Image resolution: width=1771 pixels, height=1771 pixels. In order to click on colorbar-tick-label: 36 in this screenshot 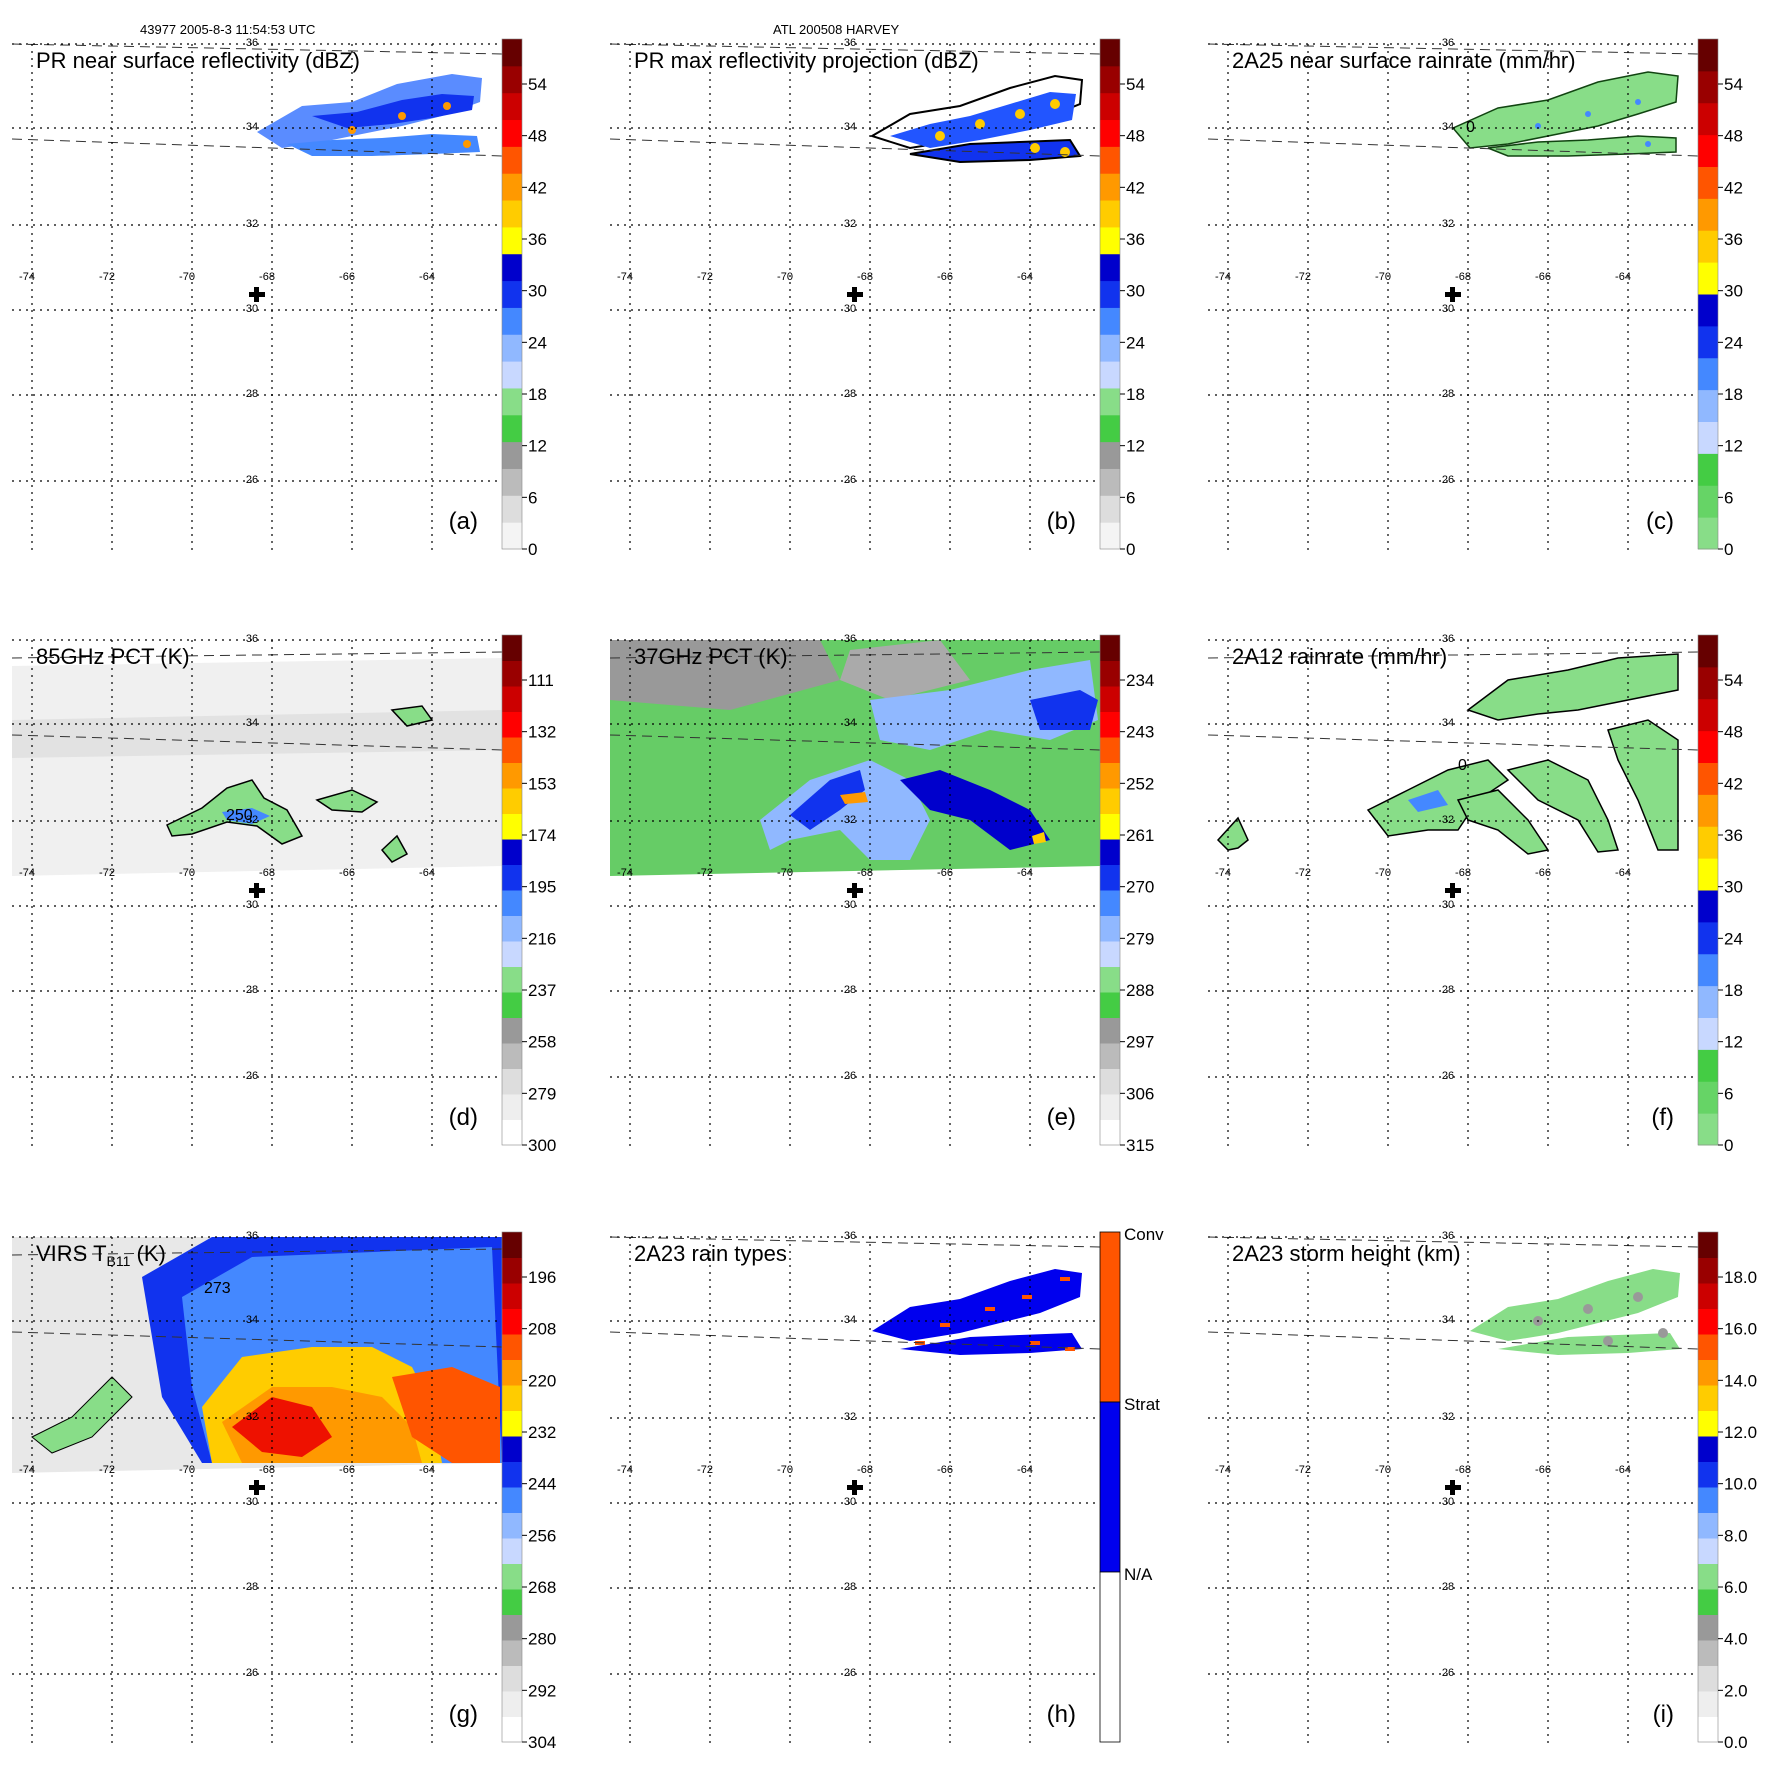, I will do `click(1733, 239)`.